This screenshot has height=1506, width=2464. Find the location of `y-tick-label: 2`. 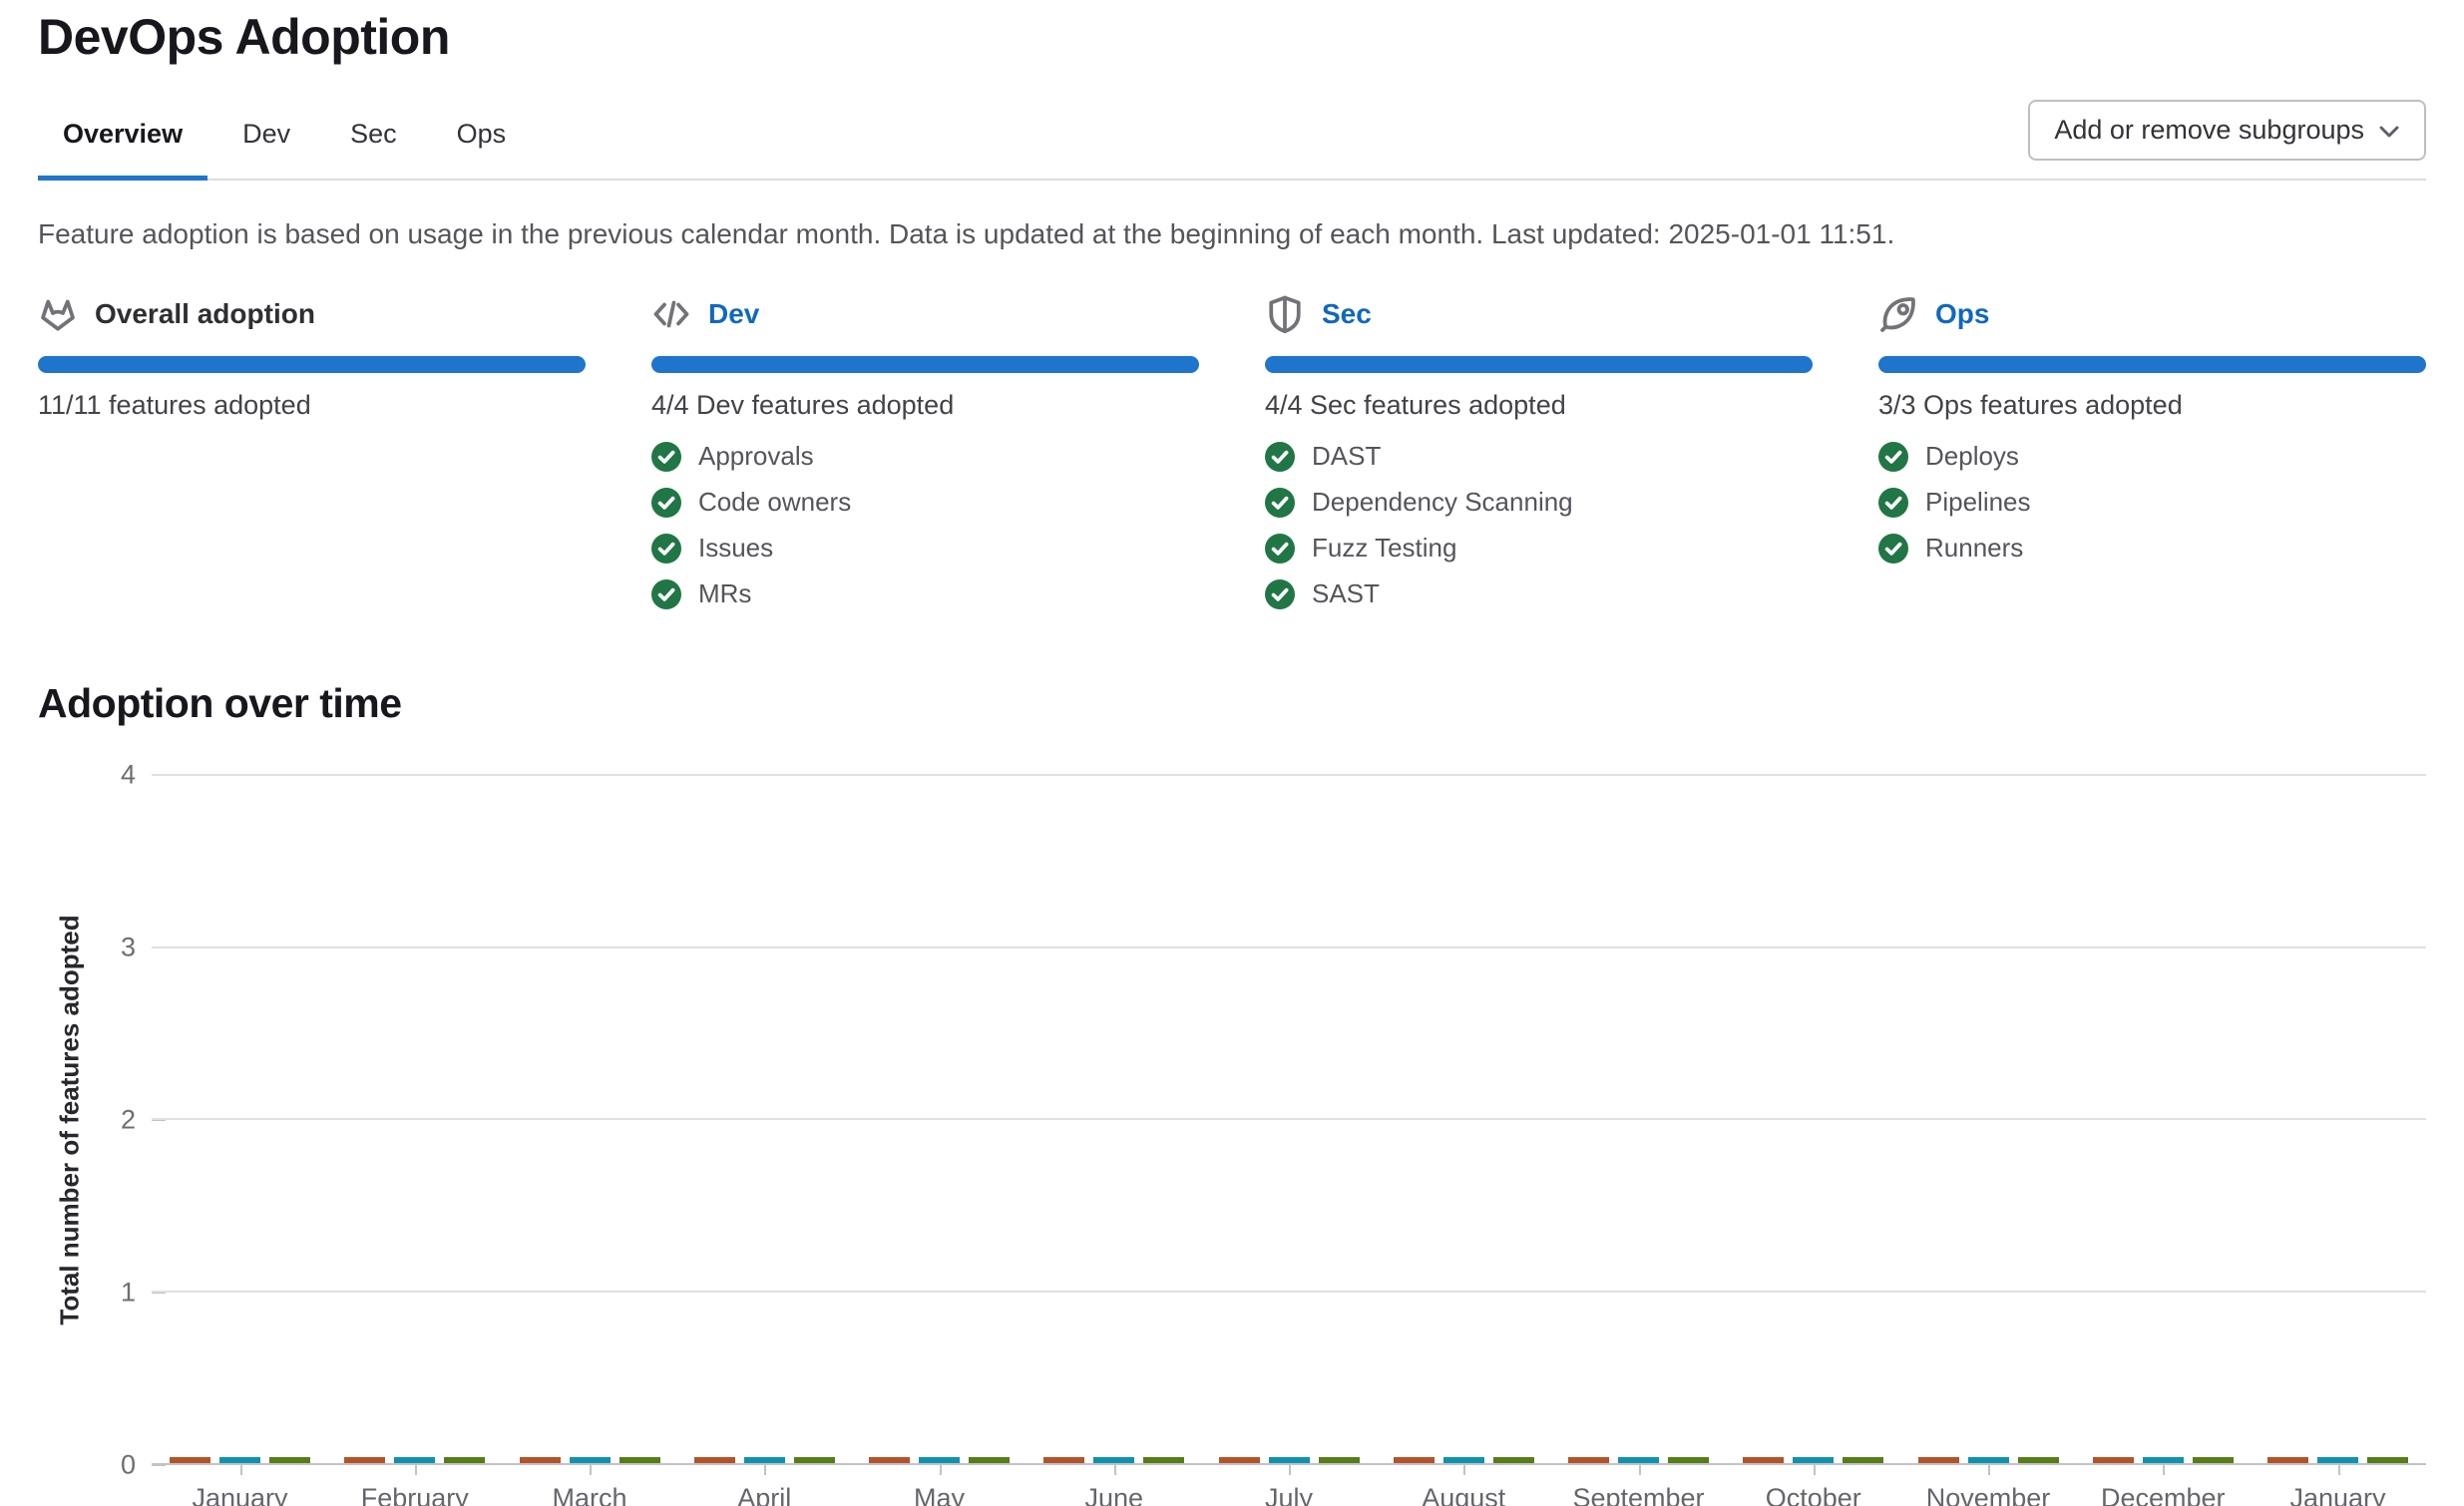

y-tick-label: 2 is located at coordinates (128, 1119).